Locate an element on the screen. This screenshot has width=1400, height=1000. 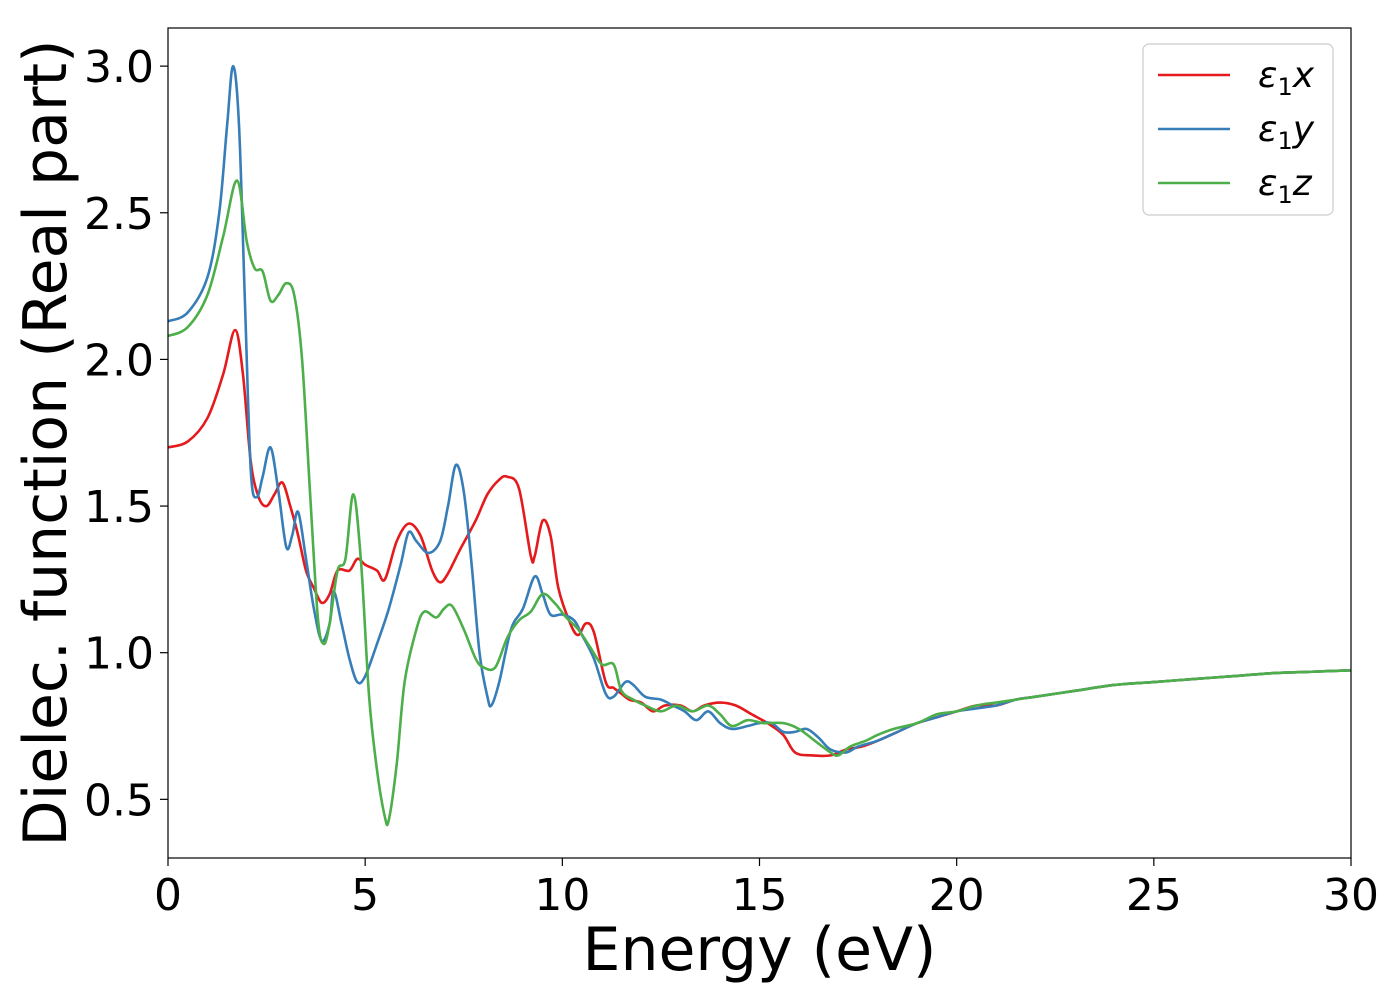
legend: ε1x ε1y ε1z is located at coordinates (1238, 129).